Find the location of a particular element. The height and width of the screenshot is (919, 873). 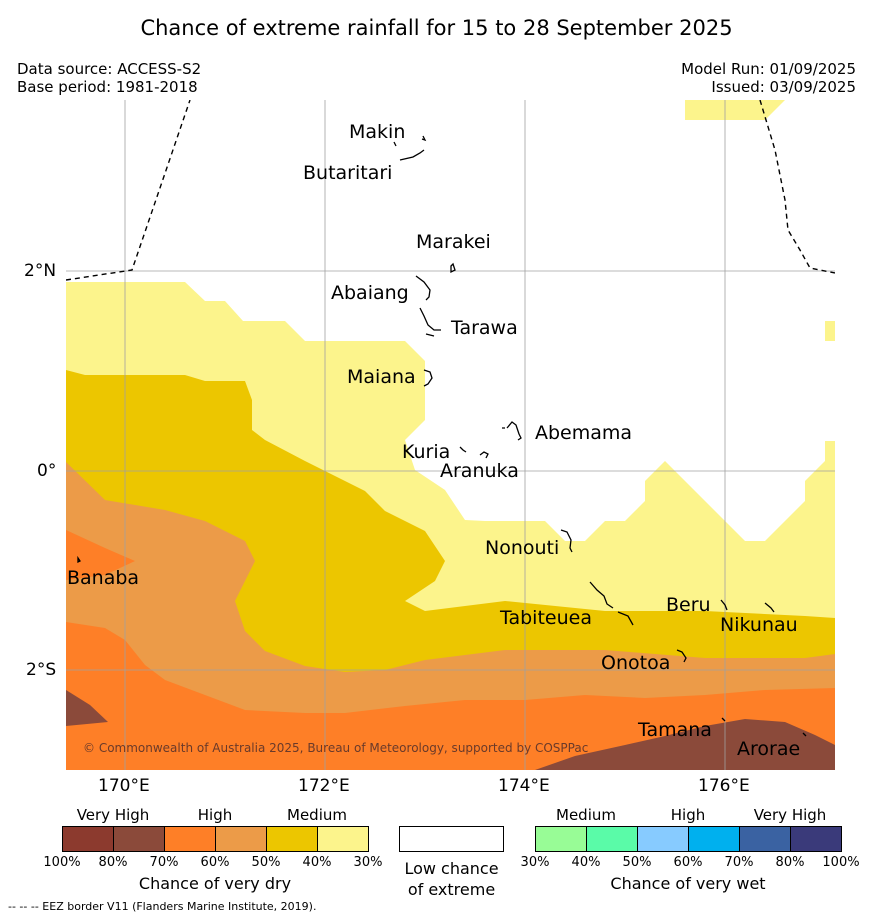

issued-label: Issued: 03/09/2025 is located at coordinates (783, 87).